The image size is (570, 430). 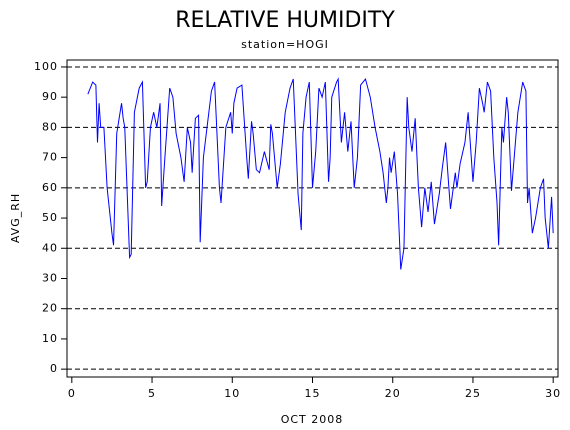 I want to click on y-tick-label: 40, so click(x=50, y=247).